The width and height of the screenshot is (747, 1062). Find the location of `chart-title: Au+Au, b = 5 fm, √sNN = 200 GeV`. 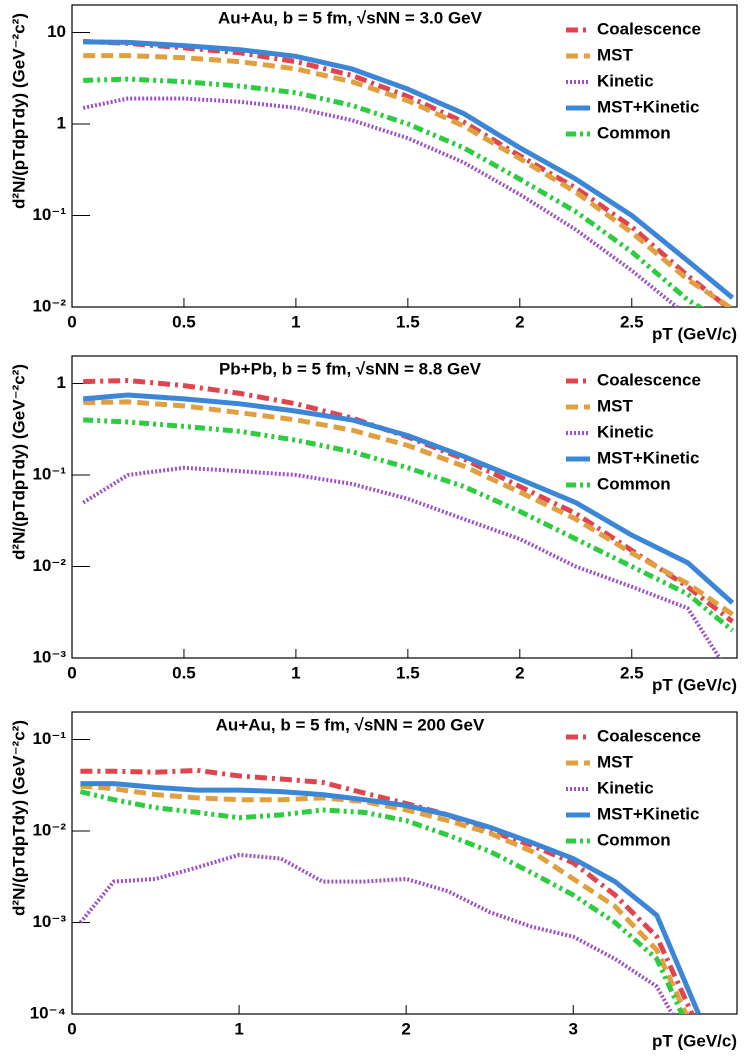

chart-title: Au+Au, b = 5 fm, √sNN = 200 GeV is located at coordinates (350, 724).